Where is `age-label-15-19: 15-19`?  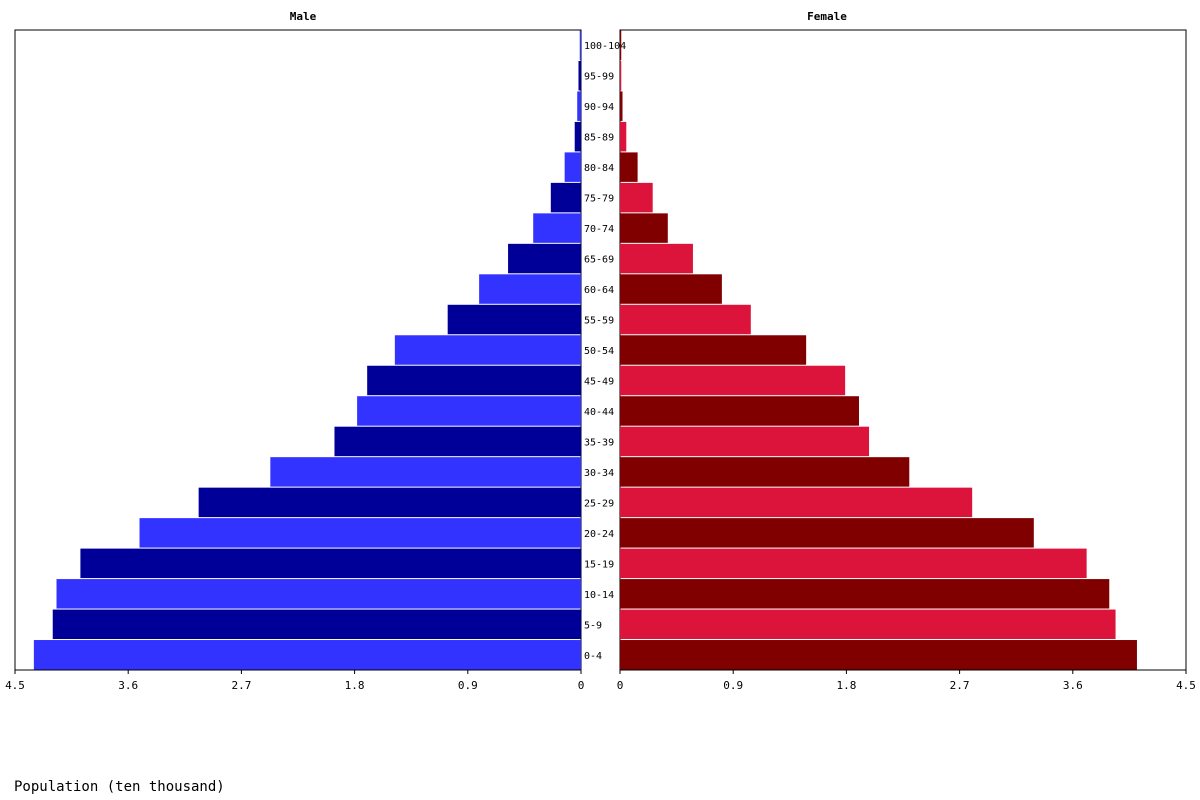 age-label-15-19: 15-19 is located at coordinates (599, 564).